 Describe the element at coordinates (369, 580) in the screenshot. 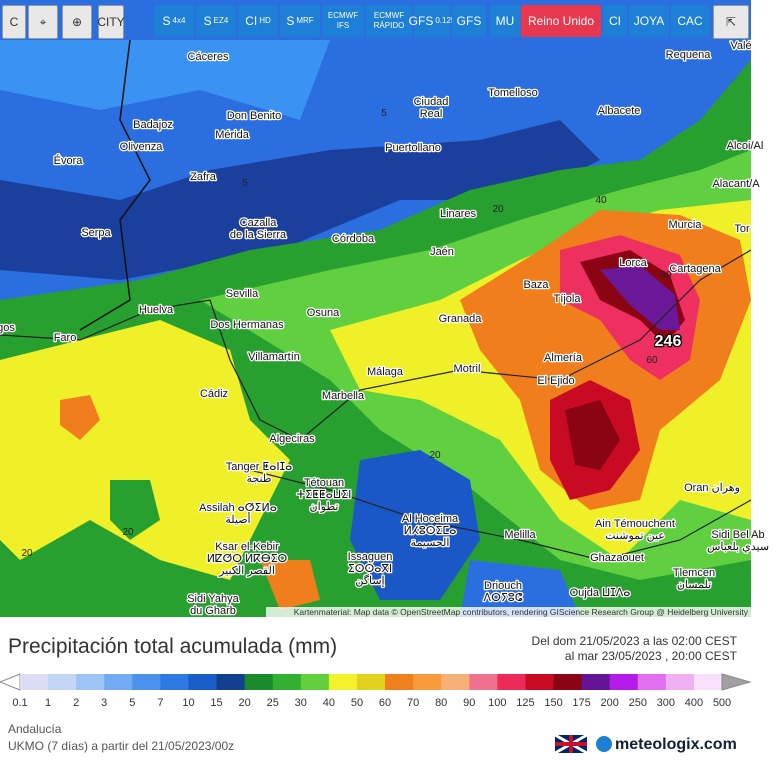

I see `city-label: إساگن` at that location.